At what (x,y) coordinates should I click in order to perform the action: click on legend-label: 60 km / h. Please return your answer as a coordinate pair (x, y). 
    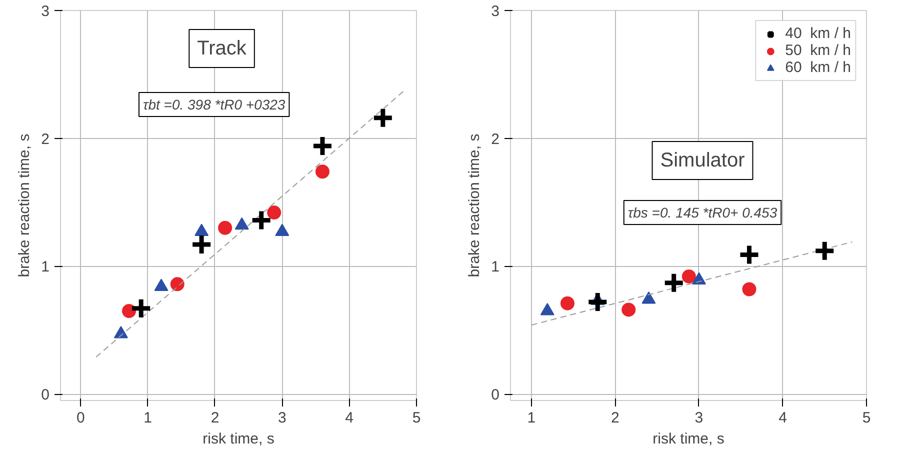
    Looking at the image, I should click on (818, 67).